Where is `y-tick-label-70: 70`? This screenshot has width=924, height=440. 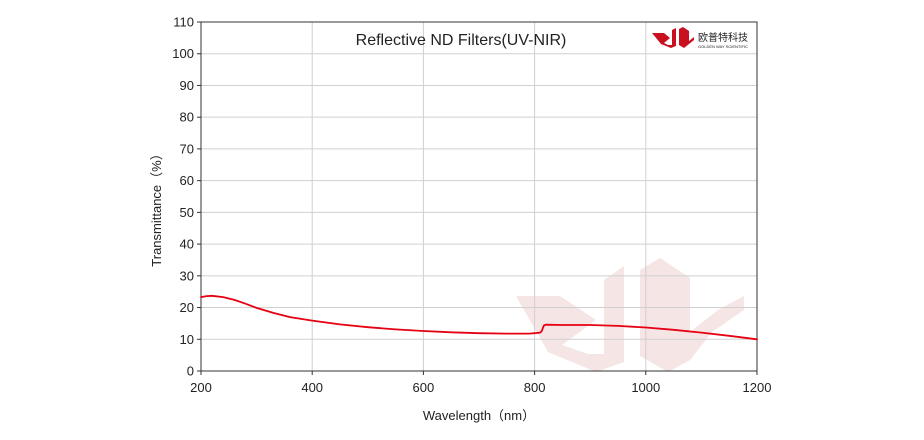
y-tick-label-70: 70 is located at coordinates (187, 148).